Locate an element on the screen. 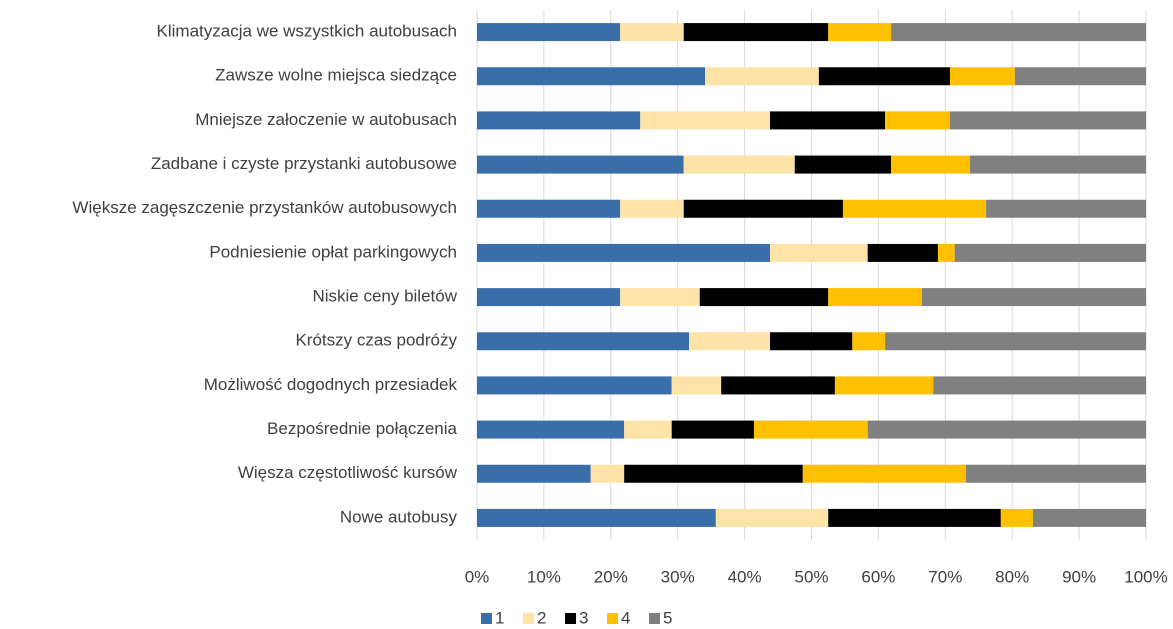 Image resolution: width=1173 pixels, height=629 pixels. legend-label: 4 is located at coordinates (625, 617).